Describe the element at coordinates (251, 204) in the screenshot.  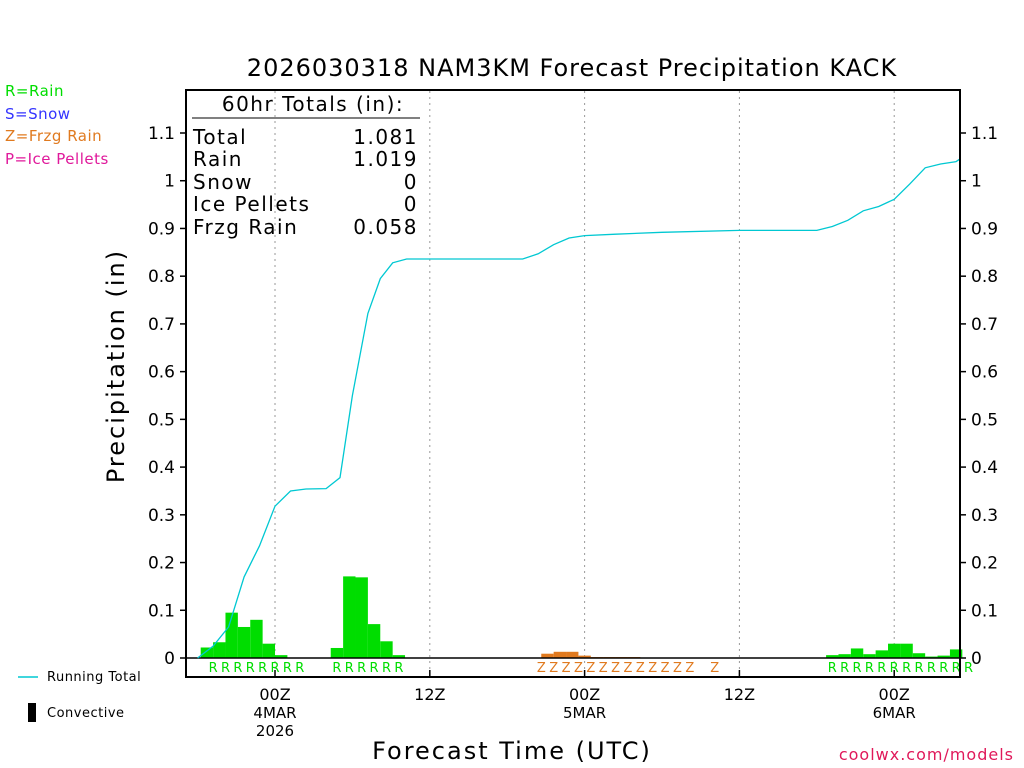
I see `totals-row-label: Ice Pellets` at that location.